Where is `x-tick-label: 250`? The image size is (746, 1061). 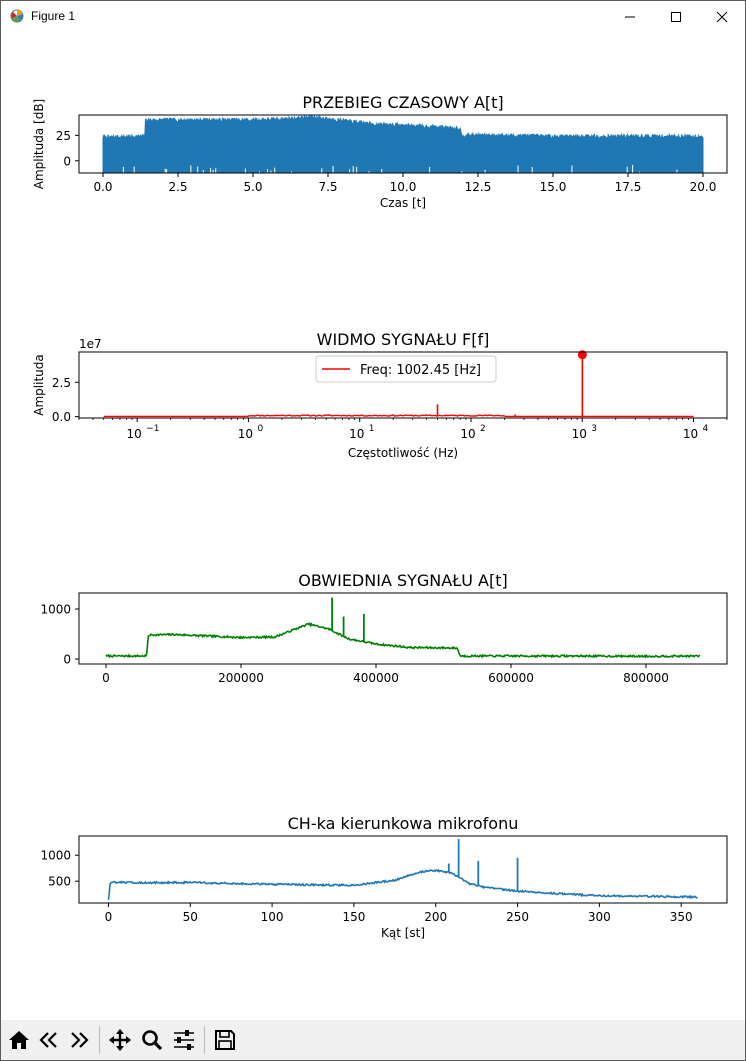
x-tick-label: 250 is located at coordinates (517, 917).